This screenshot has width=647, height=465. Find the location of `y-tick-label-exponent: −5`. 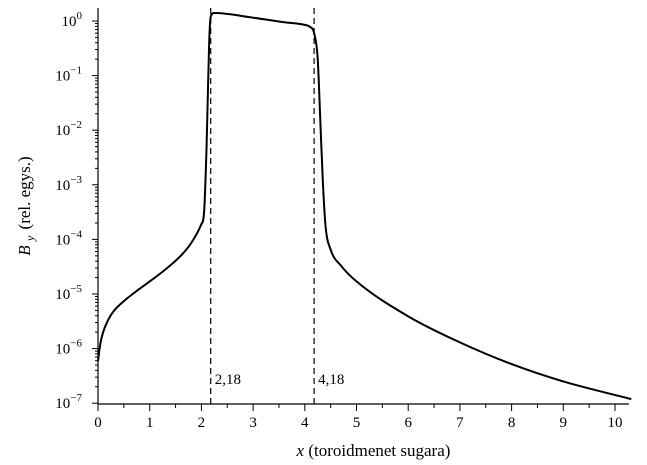

y-tick-label-exponent: −5 is located at coordinates (76, 289).